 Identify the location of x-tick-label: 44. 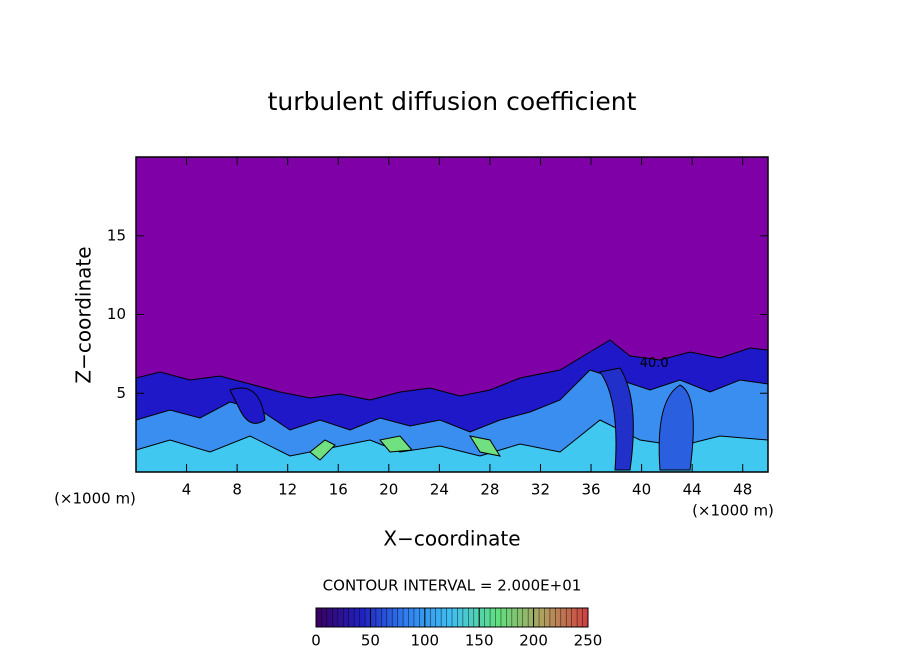
(692, 490).